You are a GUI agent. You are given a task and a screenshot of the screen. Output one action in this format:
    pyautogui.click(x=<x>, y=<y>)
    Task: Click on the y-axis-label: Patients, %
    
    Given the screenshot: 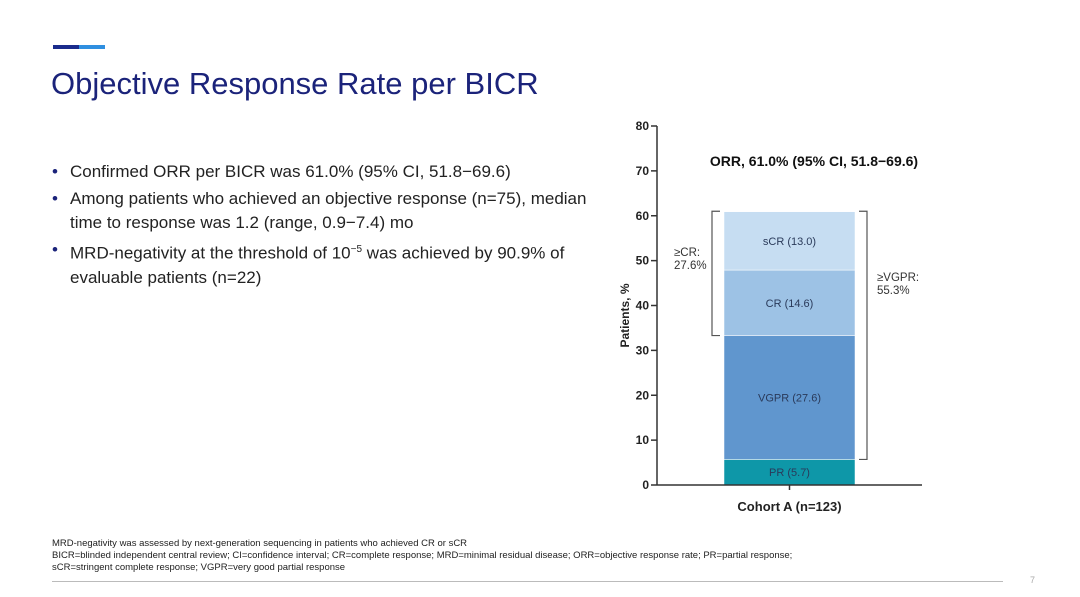 What is the action you would take?
    pyautogui.click(x=625, y=315)
    